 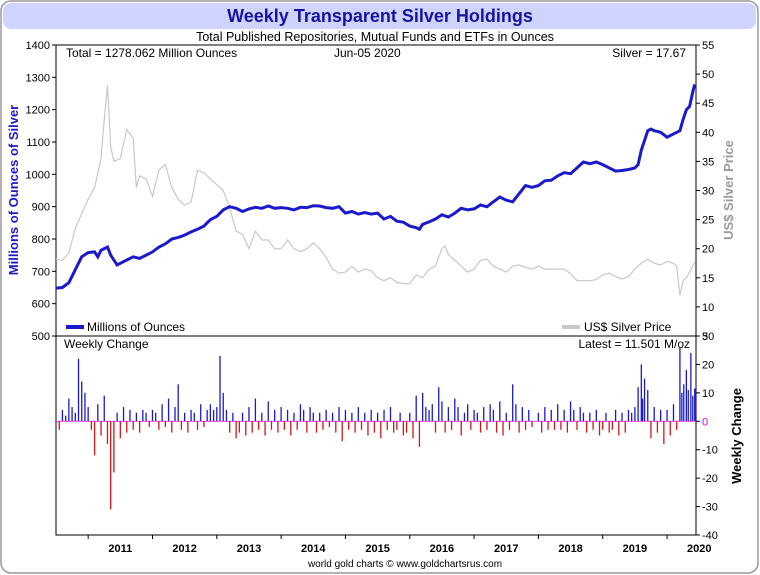 What do you see at coordinates (634, 344) in the screenshot?
I see `latest-label: Latest = 11.501 M/oz` at bounding box center [634, 344].